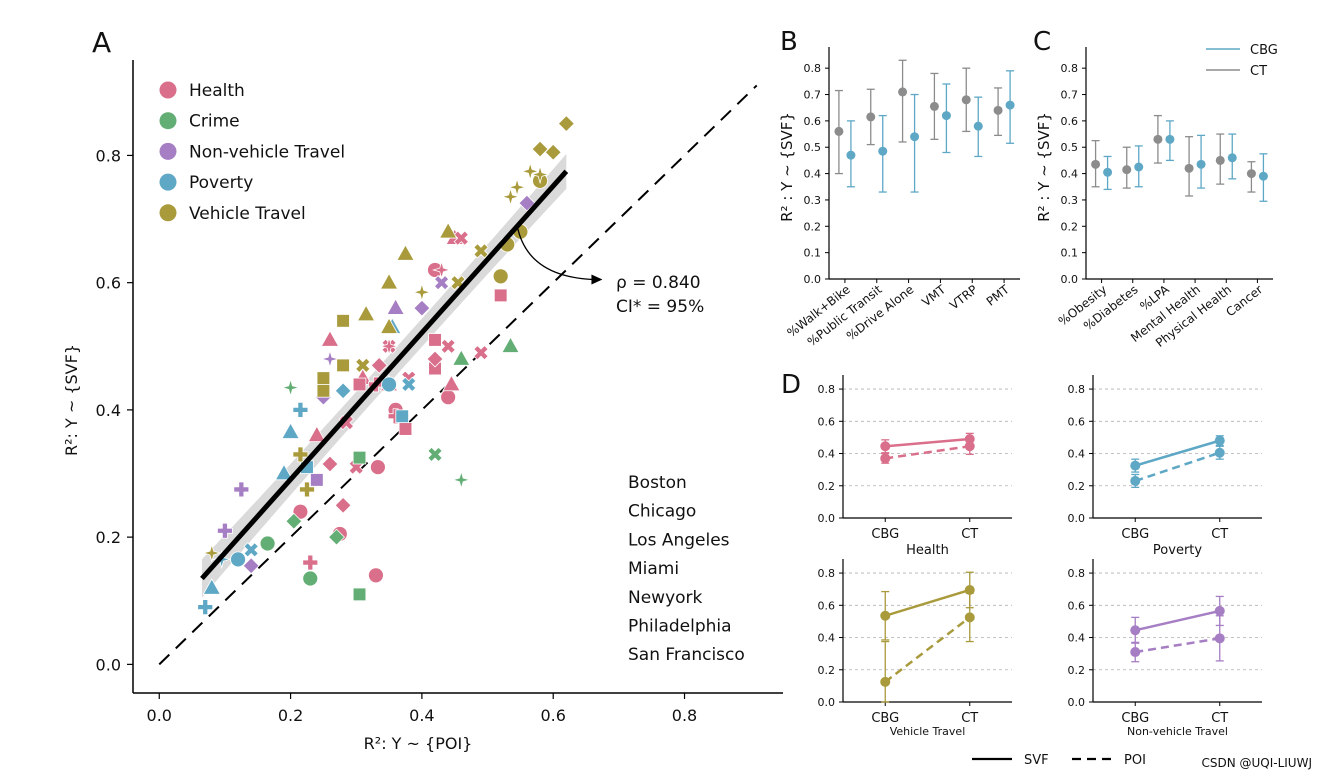 This screenshot has width=1317, height=781. I want to click on ci-annotation: CI* = 95%, so click(660, 307).